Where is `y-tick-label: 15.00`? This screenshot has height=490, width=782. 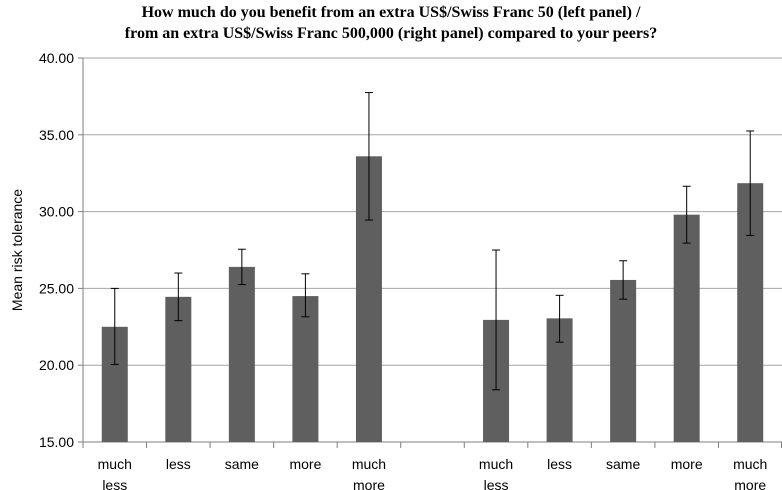 y-tick-label: 15.00 is located at coordinates (56, 442).